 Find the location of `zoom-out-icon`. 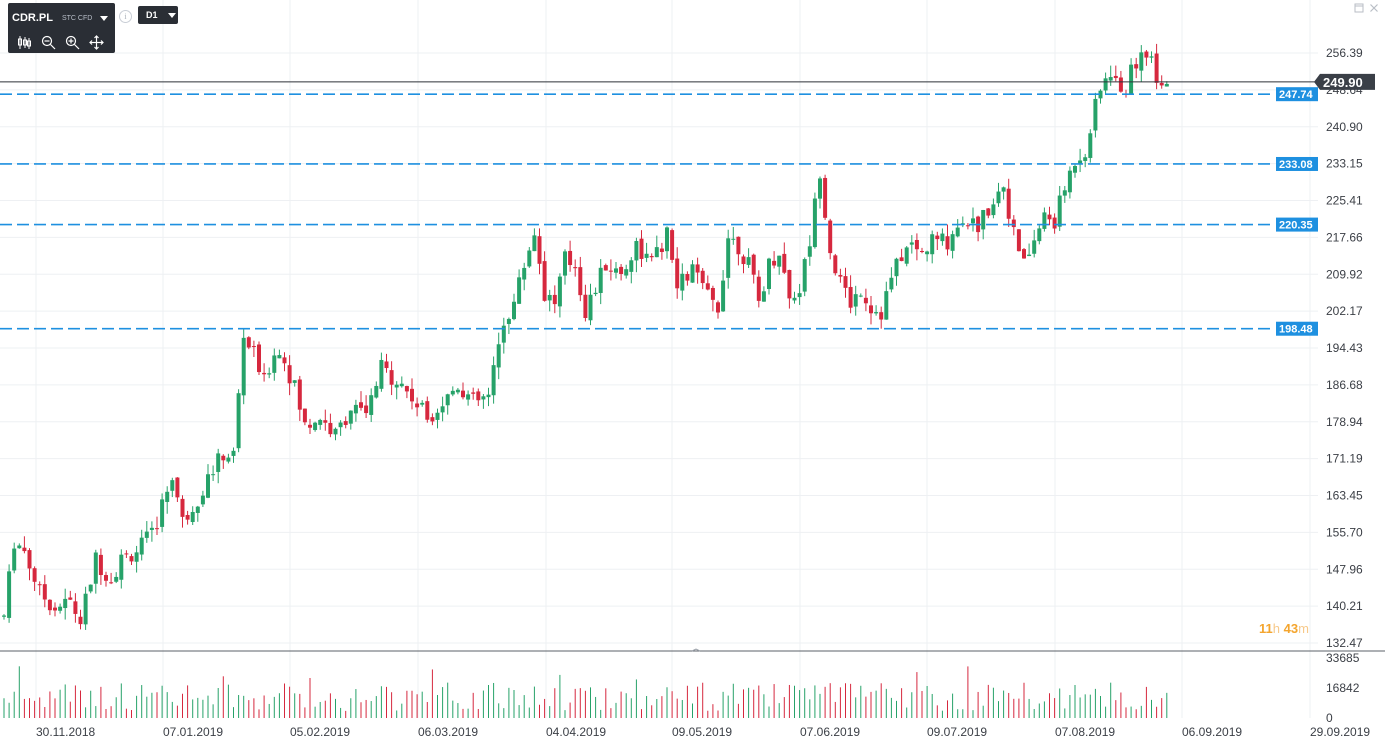

zoom-out-icon is located at coordinates (48, 42).